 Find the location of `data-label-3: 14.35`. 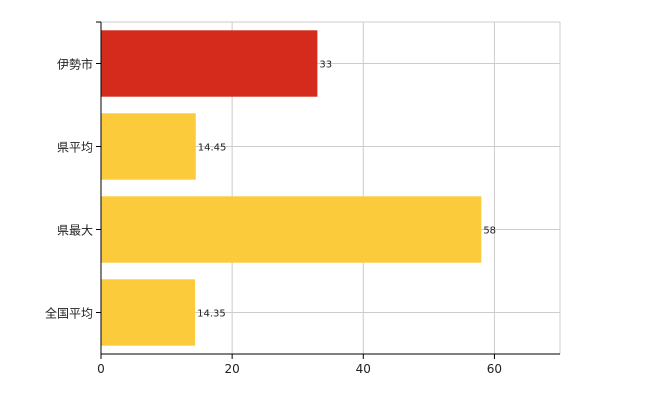

data-label-3: 14.35 is located at coordinates (211, 314).